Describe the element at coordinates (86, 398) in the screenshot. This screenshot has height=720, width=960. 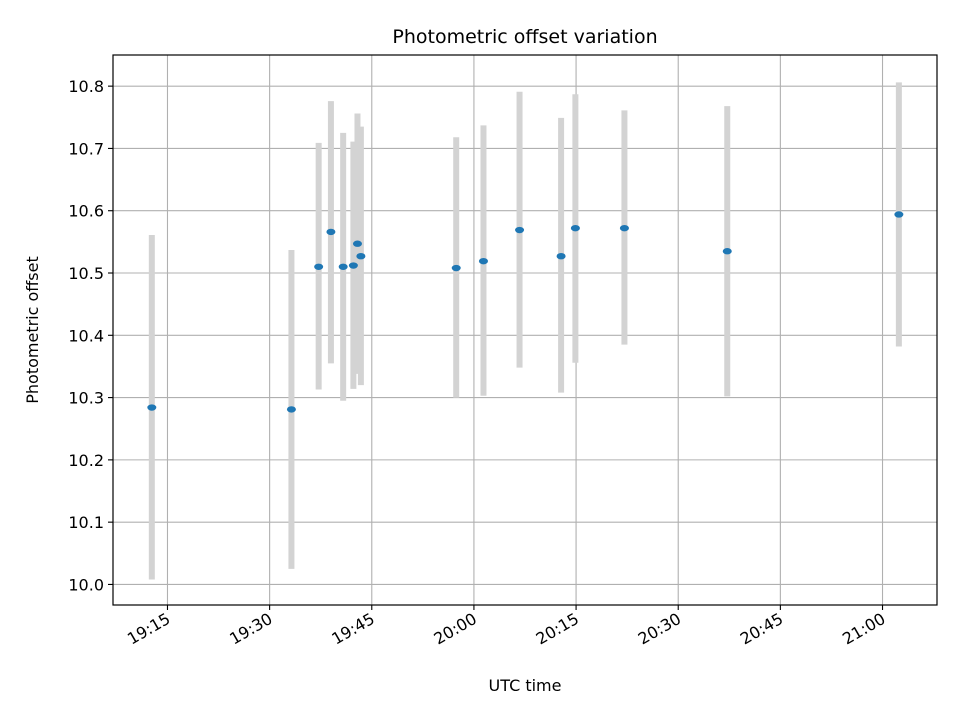
I see `y-tick-label: 10.3` at that location.